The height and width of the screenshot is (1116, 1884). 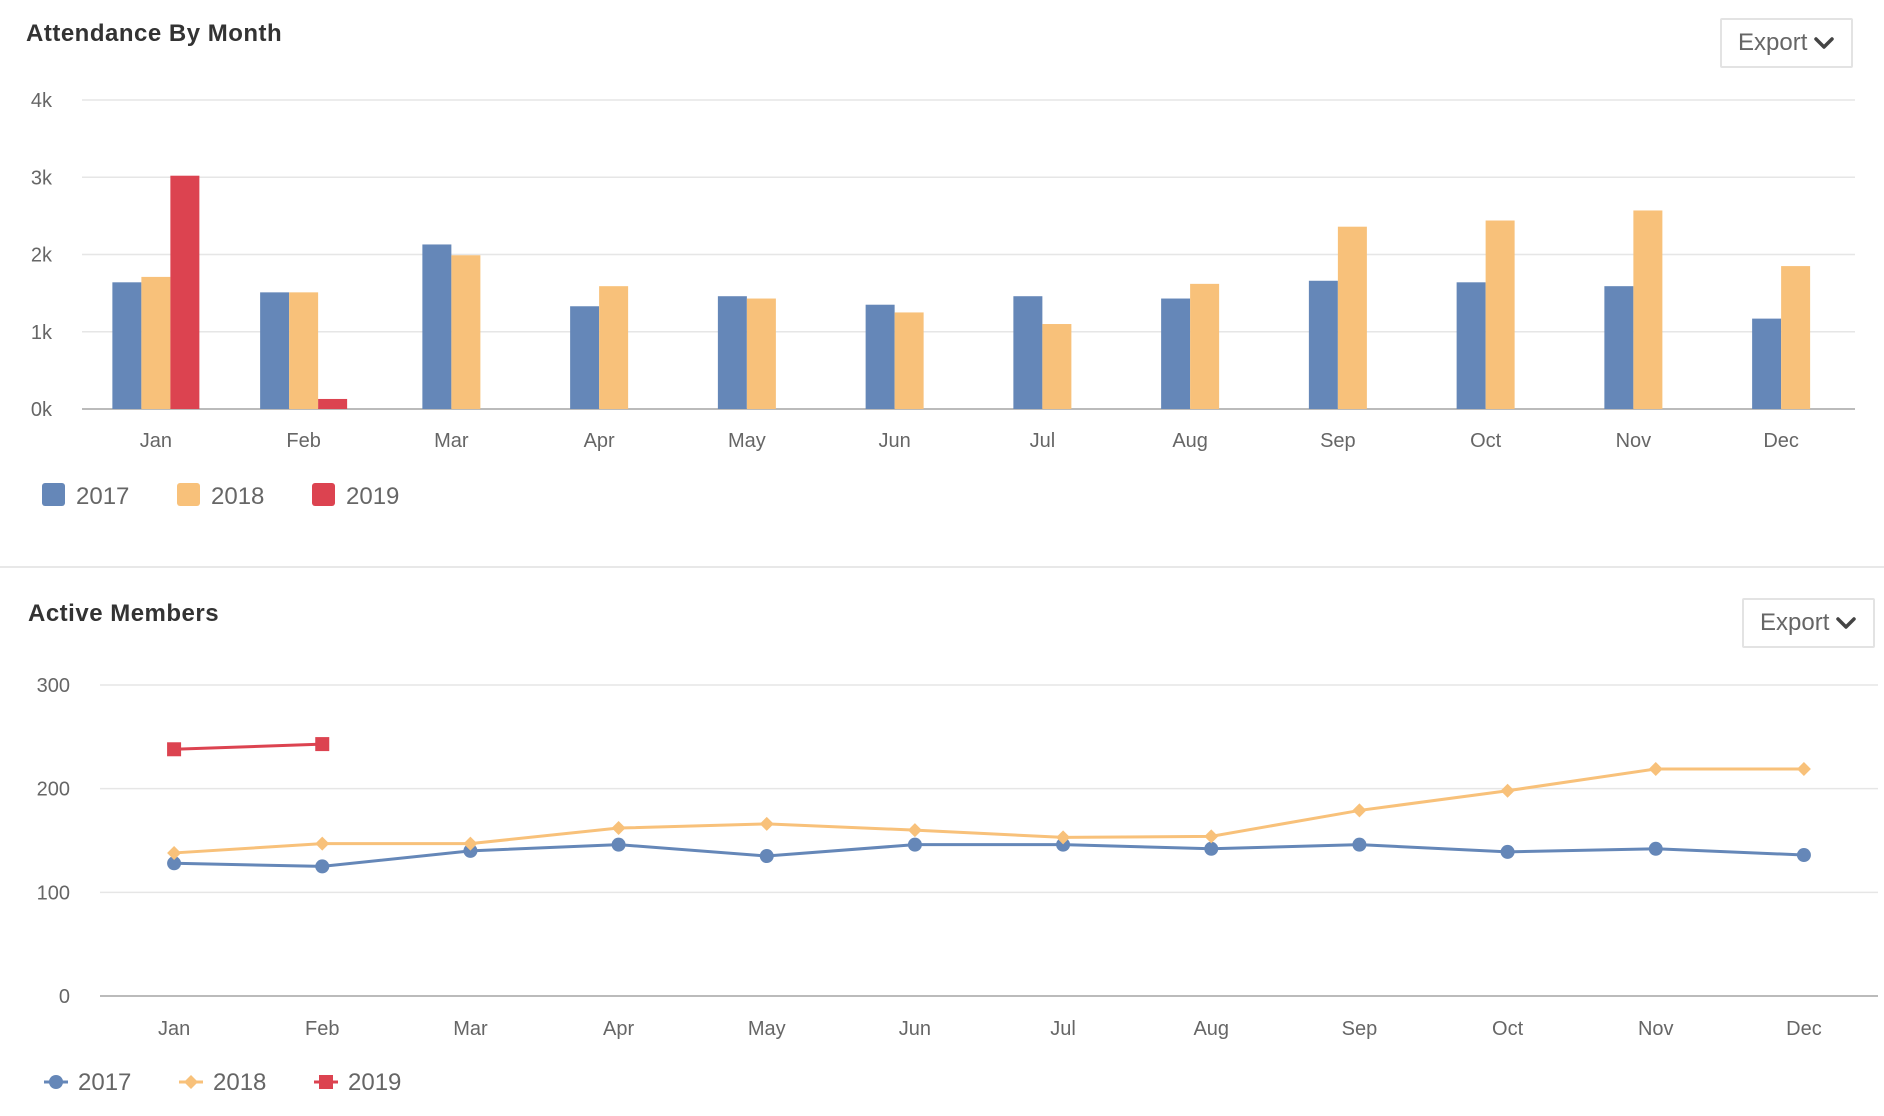 What do you see at coordinates (42, 178) in the screenshot?
I see `y-tick-label: 3k` at bounding box center [42, 178].